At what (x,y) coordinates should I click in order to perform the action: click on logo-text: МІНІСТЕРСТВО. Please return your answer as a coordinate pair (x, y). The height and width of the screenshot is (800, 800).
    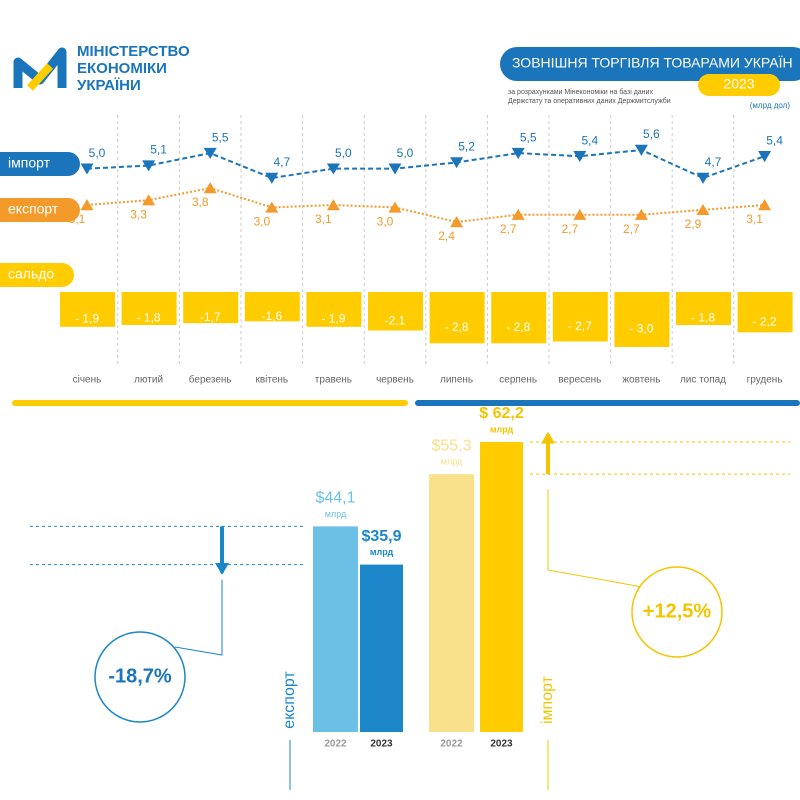
    Looking at the image, I should click on (133, 51).